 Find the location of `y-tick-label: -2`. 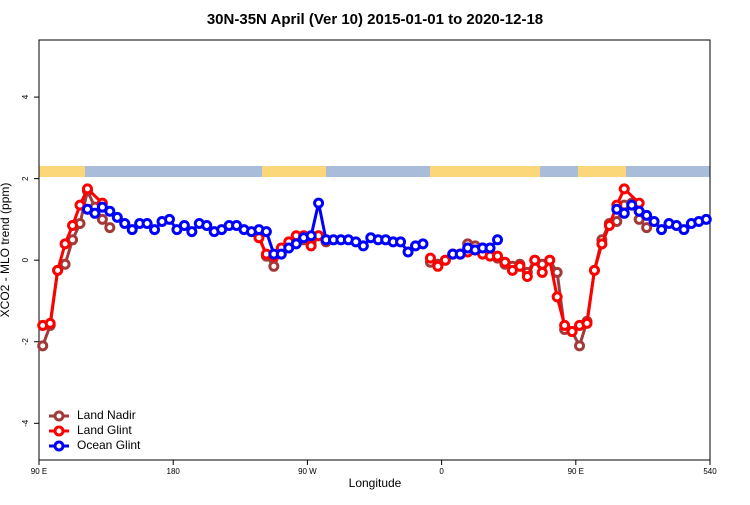

y-tick-label: -2 is located at coordinates (25, 342).